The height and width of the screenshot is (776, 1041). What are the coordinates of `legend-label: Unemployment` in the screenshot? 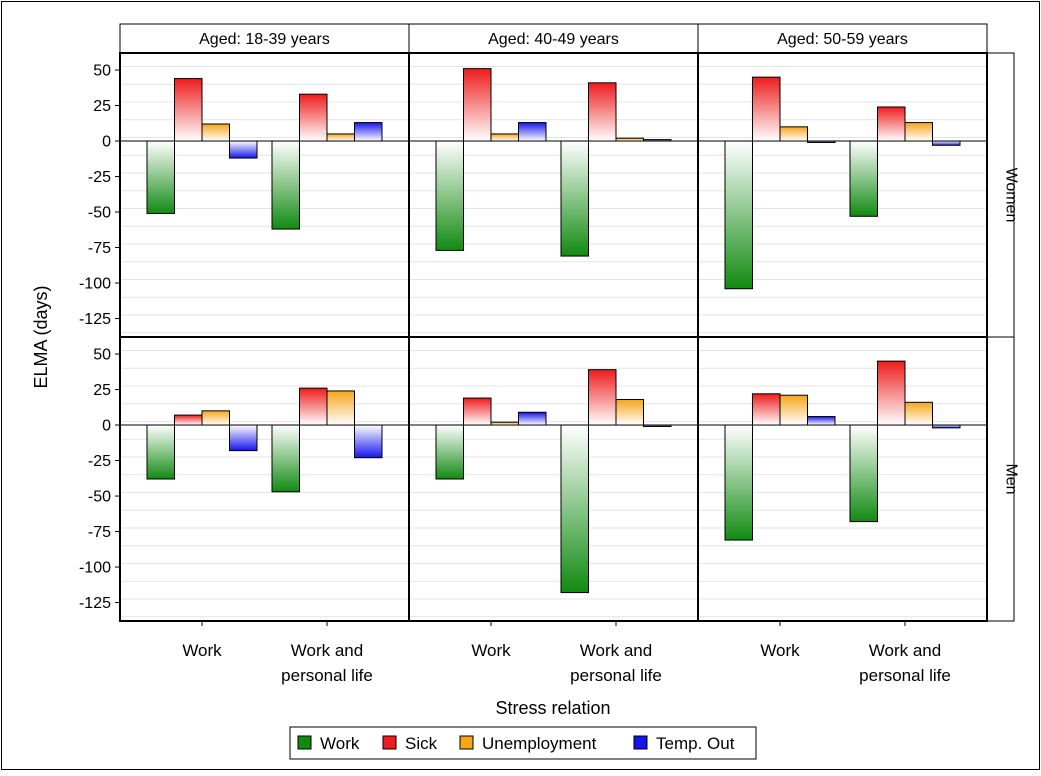 It's located at (539, 743).